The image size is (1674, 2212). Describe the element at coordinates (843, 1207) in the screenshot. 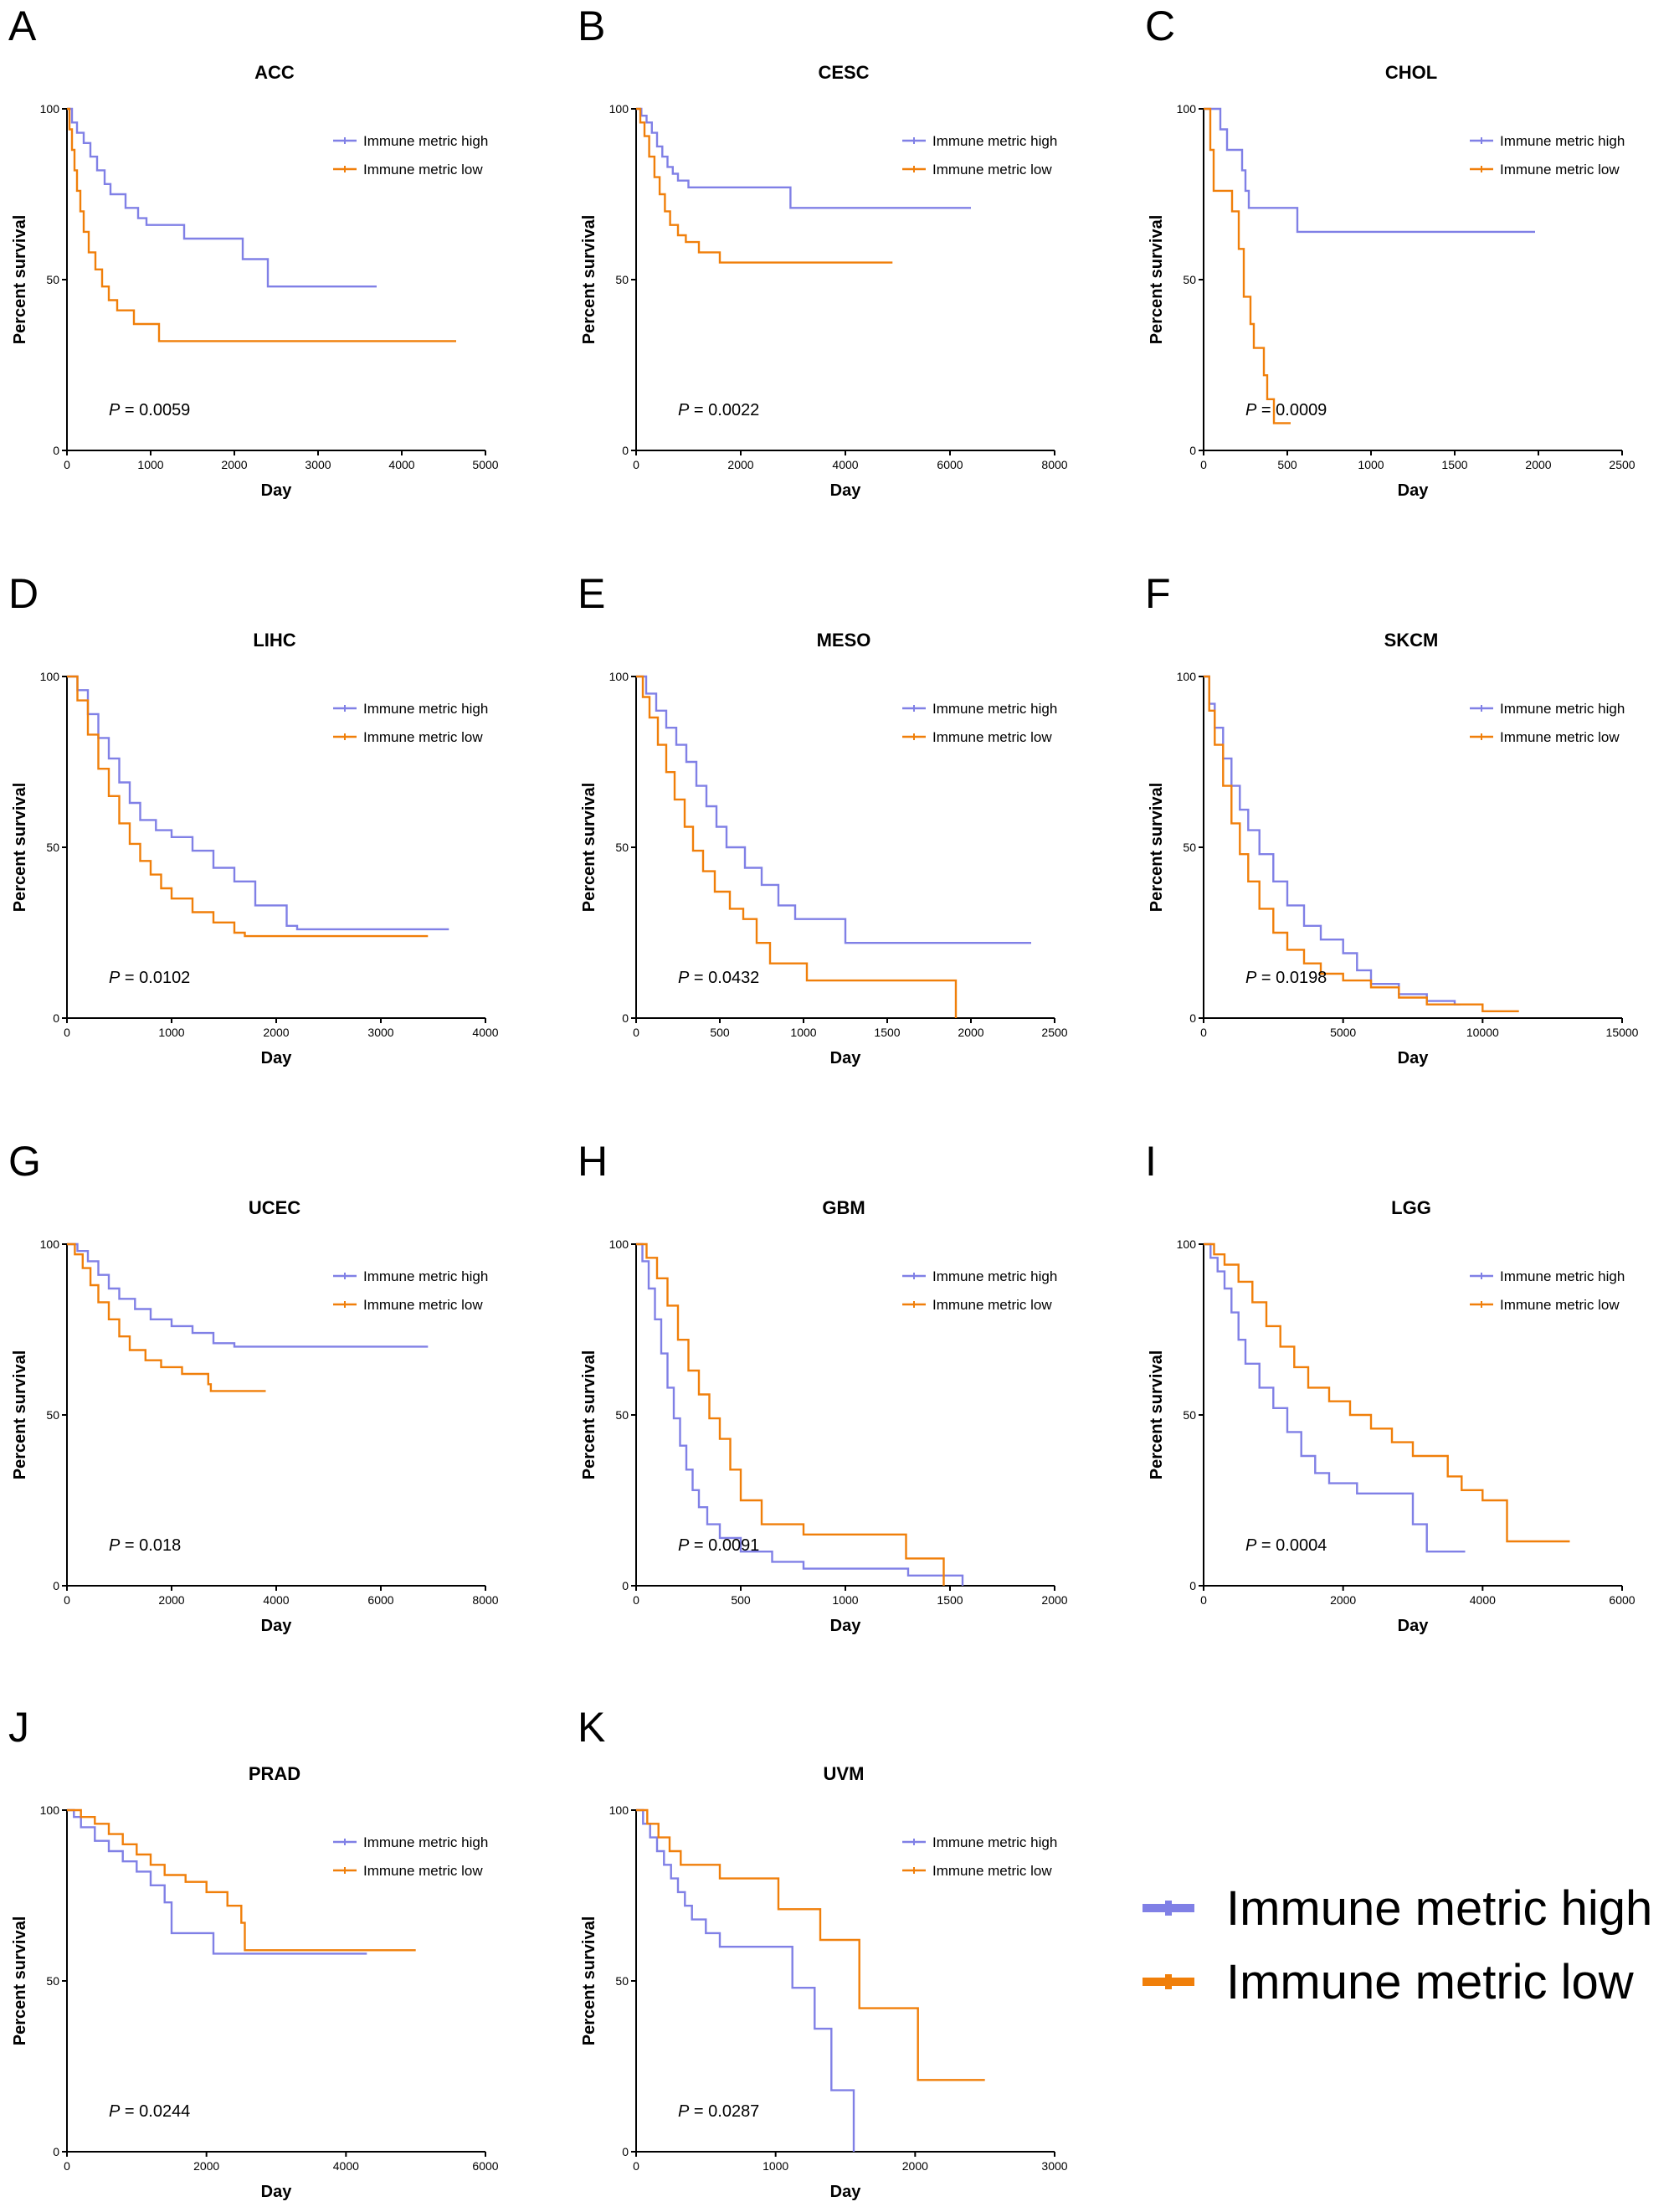

I see `chart-title: GBM` at that location.